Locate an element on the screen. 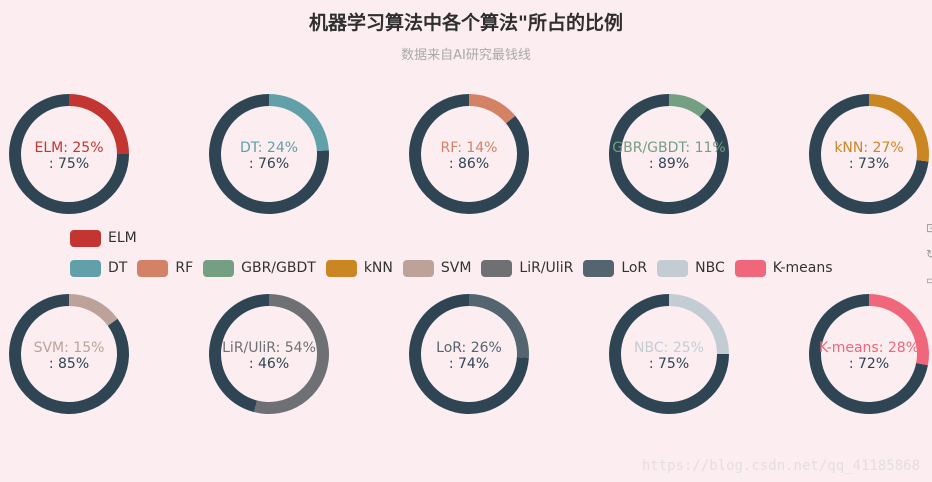 This screenshot has height=482, width=932. donut-nbc: NBC: 25%: 75% is located at coordinates (669, 354).